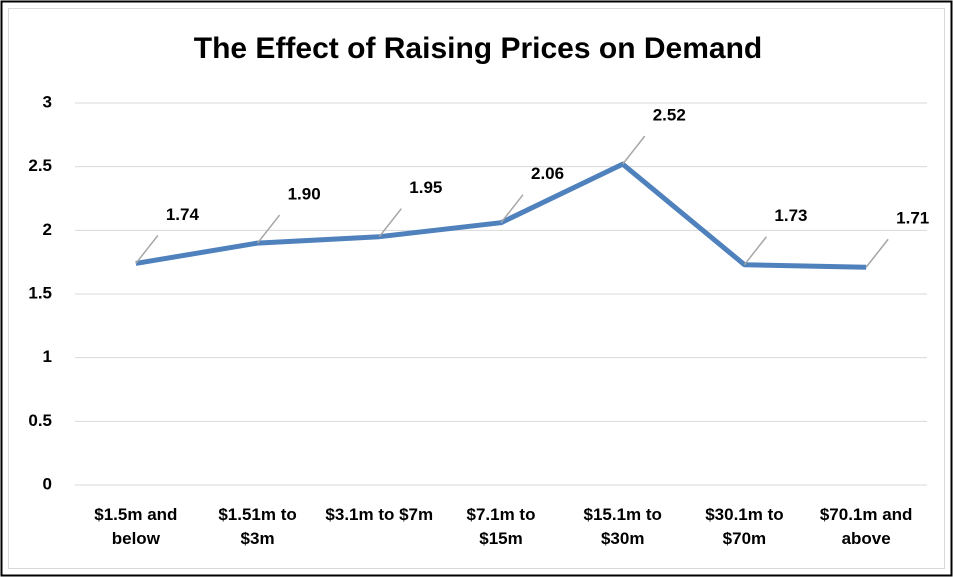  I want to click on x-tick-label: $3.1m to $7m, so click(379, 514).